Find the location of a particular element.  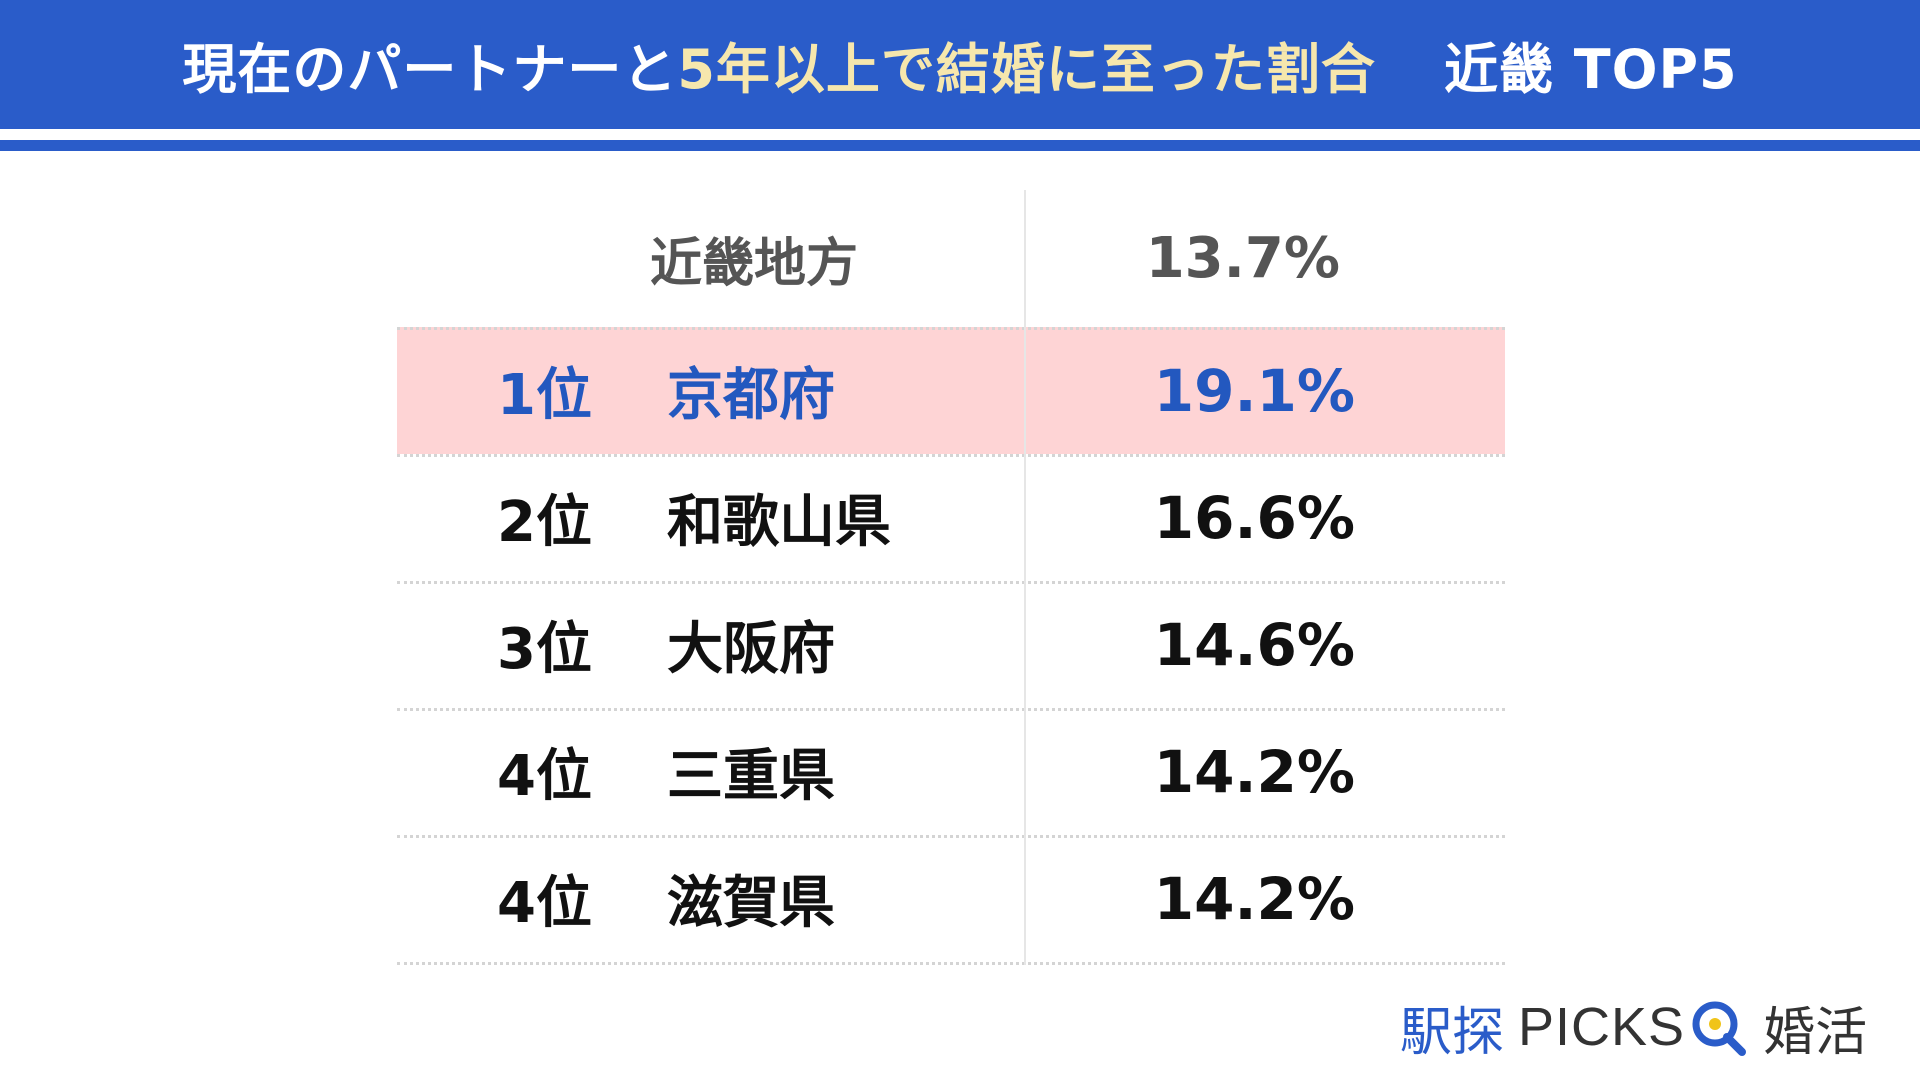

column-divider is located at coordinates (1025, 577).